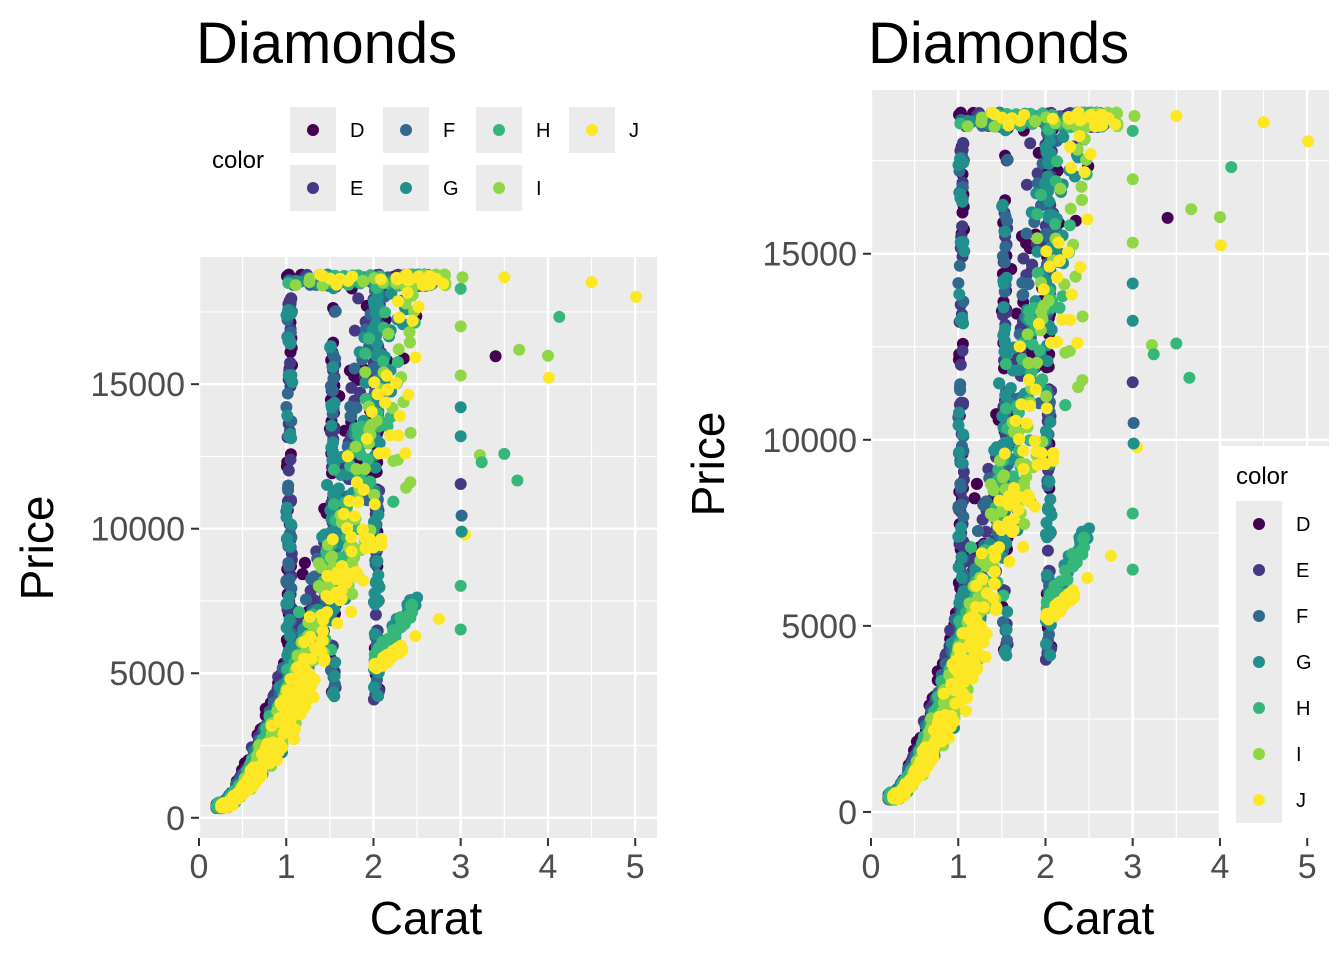  I want to click on x-tick-label: 1, so click(286, 867).